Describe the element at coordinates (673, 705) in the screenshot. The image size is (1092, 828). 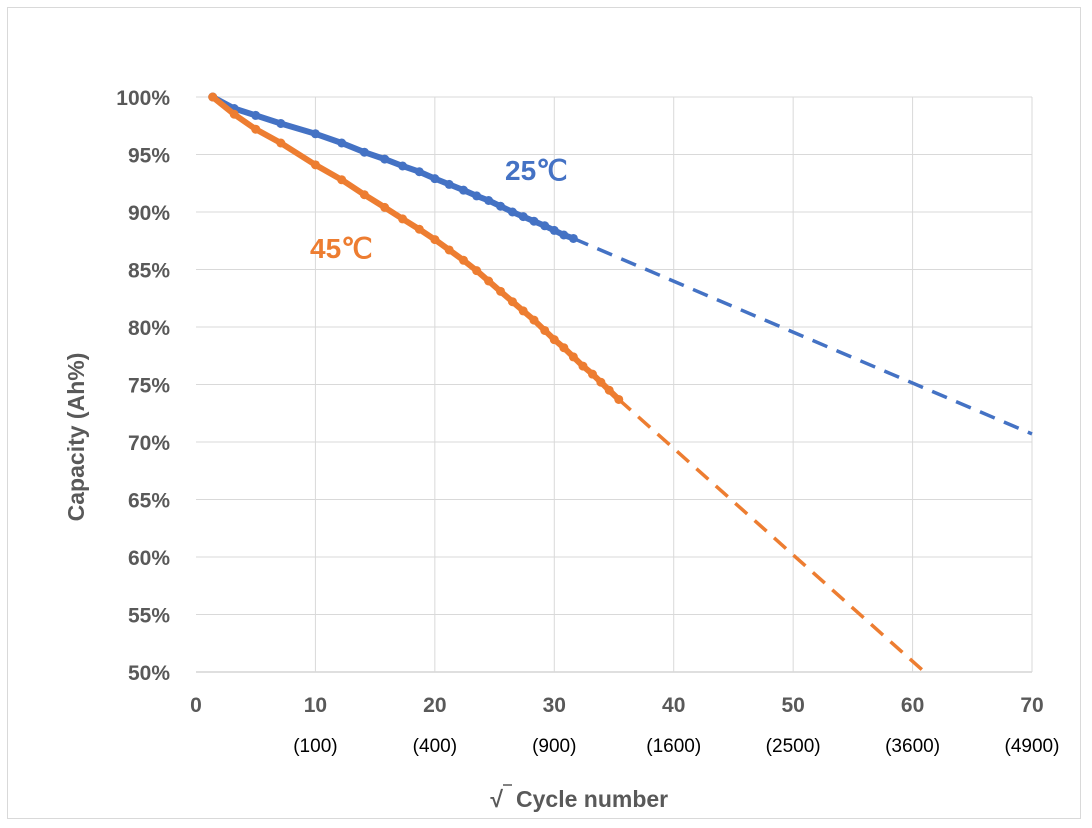
I see `x-tick-label: 40` at that location.